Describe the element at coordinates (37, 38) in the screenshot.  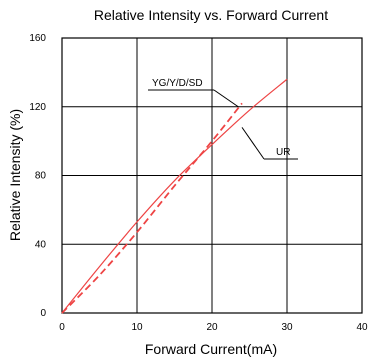
I see `y-tick-label: 160` at that location.